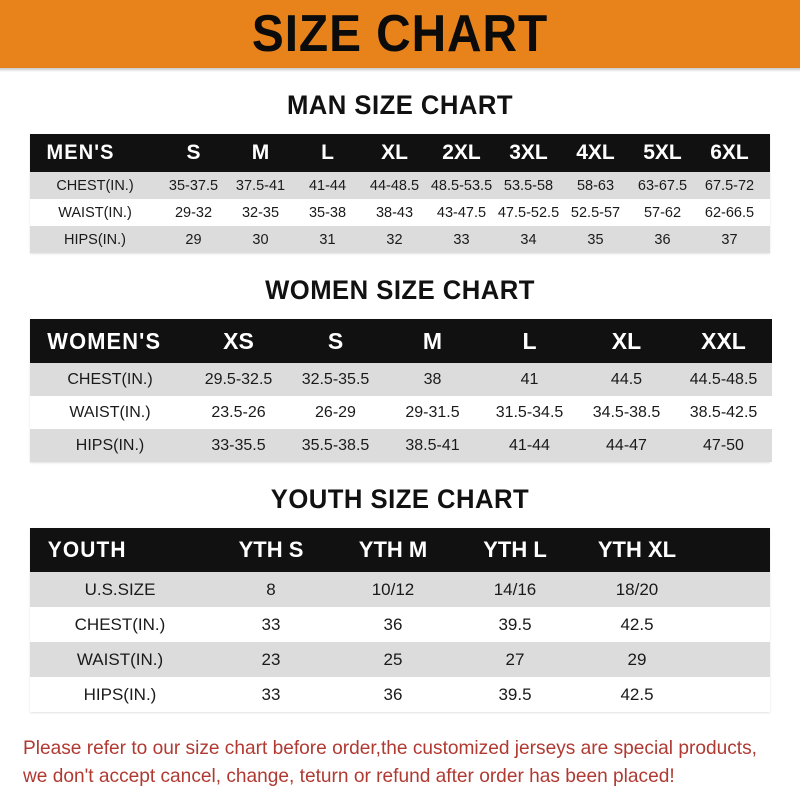  I want to click on man-cell-2-5: 34, so click(528, 239).